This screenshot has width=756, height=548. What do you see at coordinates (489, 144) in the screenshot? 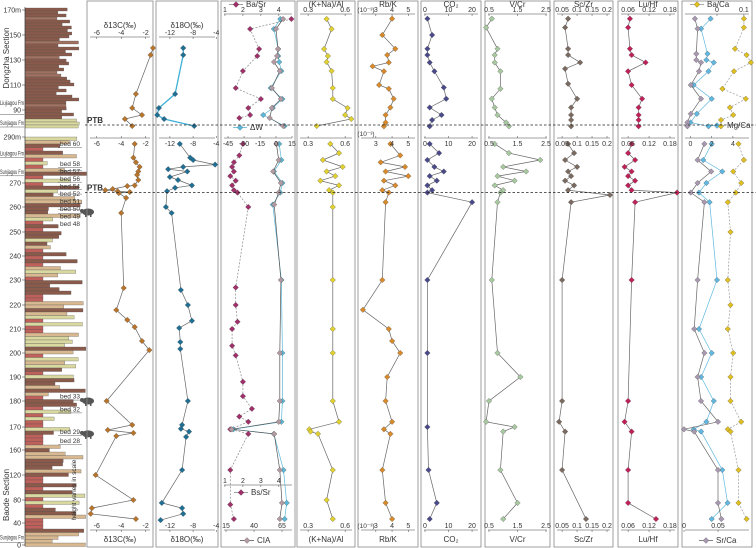
I see `tick-label: 0.5` at bounding box center [489, 144].